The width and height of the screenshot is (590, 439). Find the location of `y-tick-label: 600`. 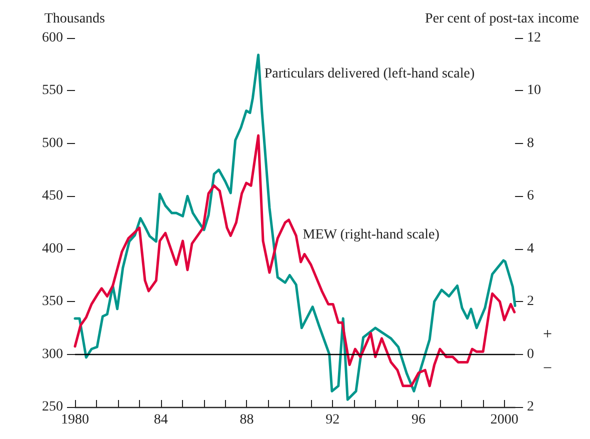

y-tick-label: 600 is located at coordinates (52, 38).